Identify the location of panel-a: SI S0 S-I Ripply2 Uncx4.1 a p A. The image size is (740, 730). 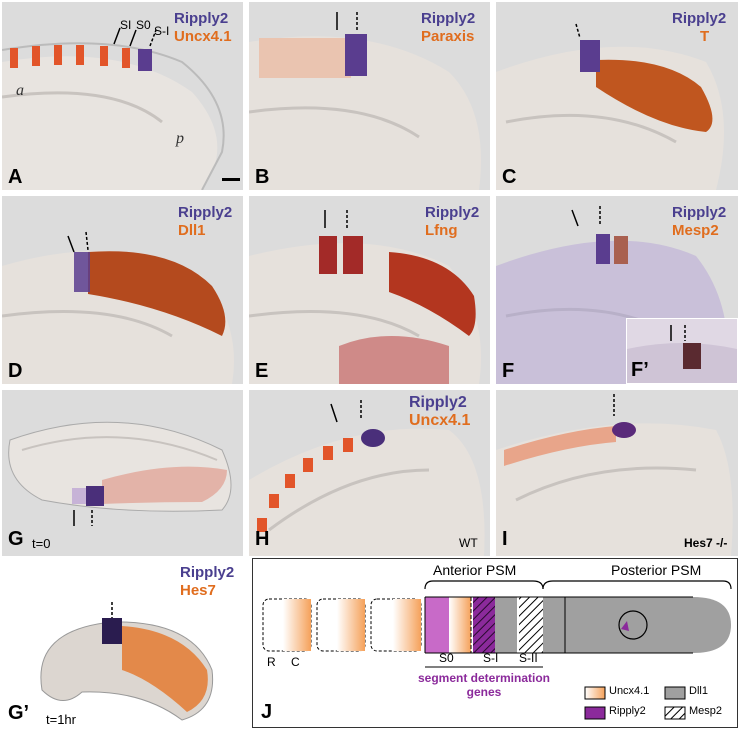
(122, 96).